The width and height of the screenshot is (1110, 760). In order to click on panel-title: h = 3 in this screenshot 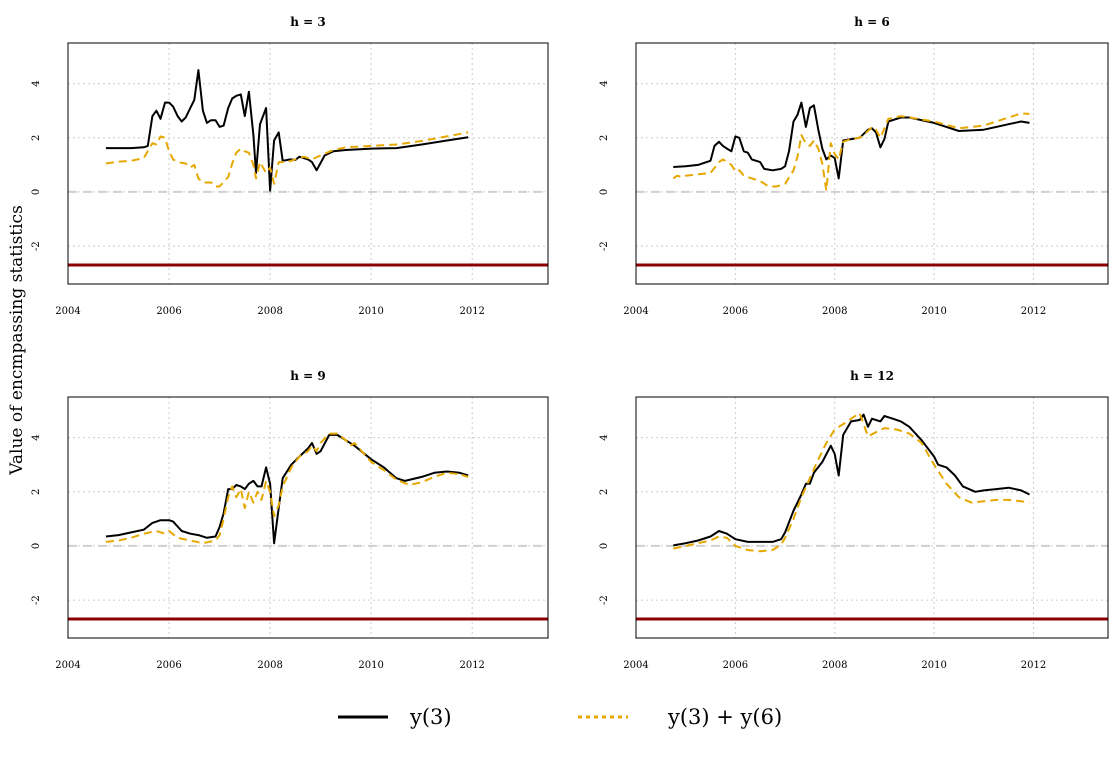, I will do `click(307, 22)`.